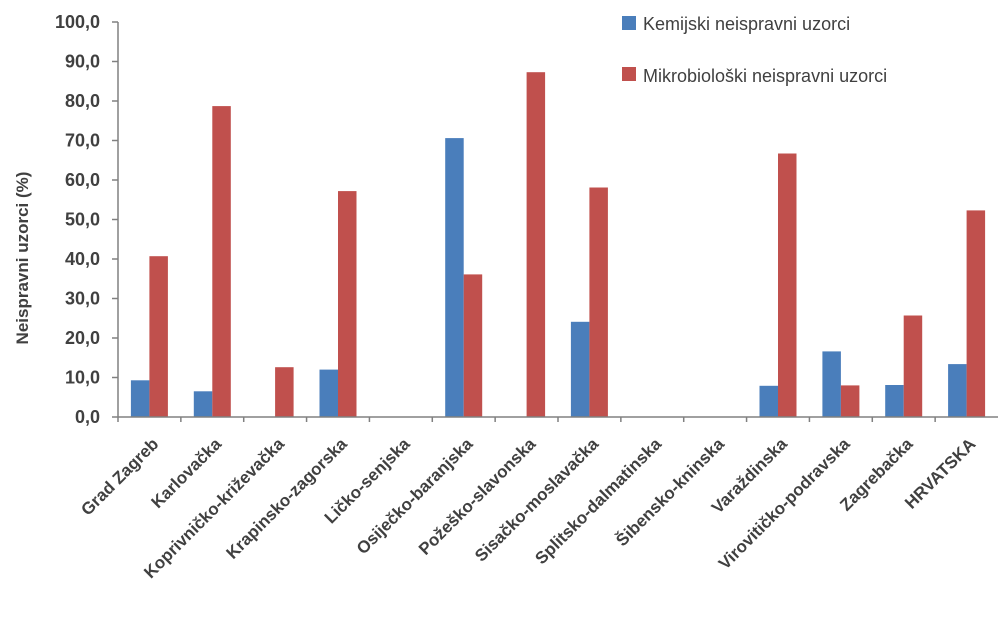  What do you see at coordinates (82, 180) in the screenshot?
I see `y-tick-label: 60,0` at bounding box center [82, 180].